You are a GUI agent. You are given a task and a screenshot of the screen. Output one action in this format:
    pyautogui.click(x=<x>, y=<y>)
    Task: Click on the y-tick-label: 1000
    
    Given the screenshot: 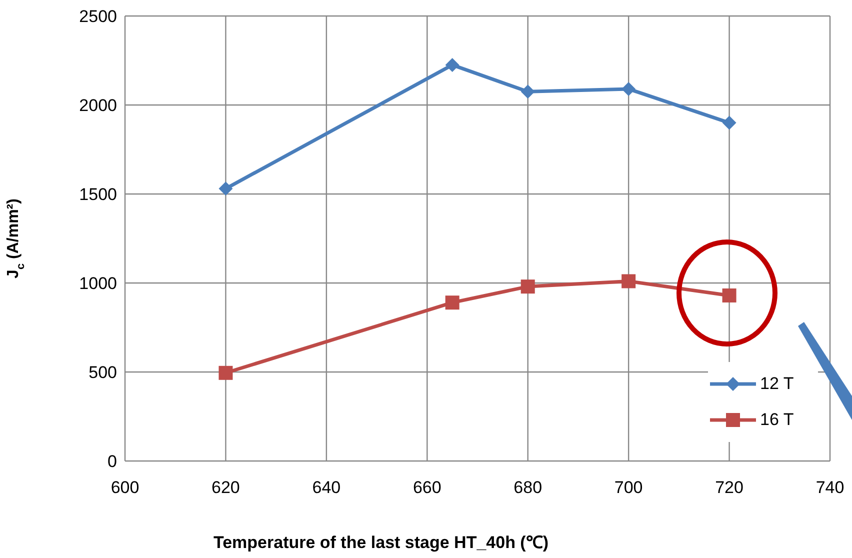 What is the action you would take?
    pyautogui.click(x=98, y=284)
    